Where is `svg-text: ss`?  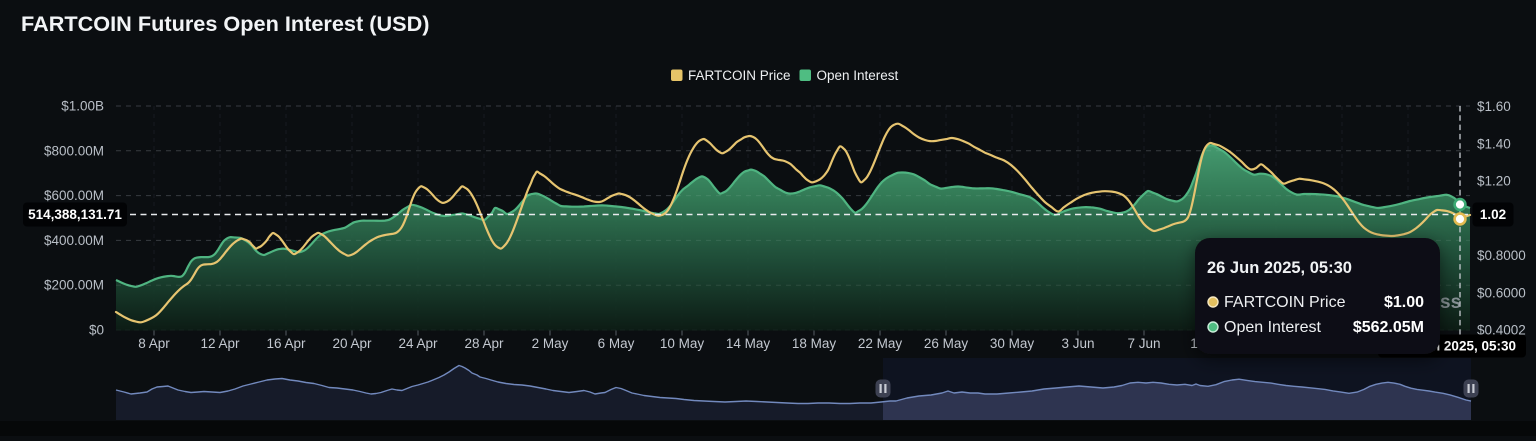
svg-text: ss is located at coordinates (1450, 302).